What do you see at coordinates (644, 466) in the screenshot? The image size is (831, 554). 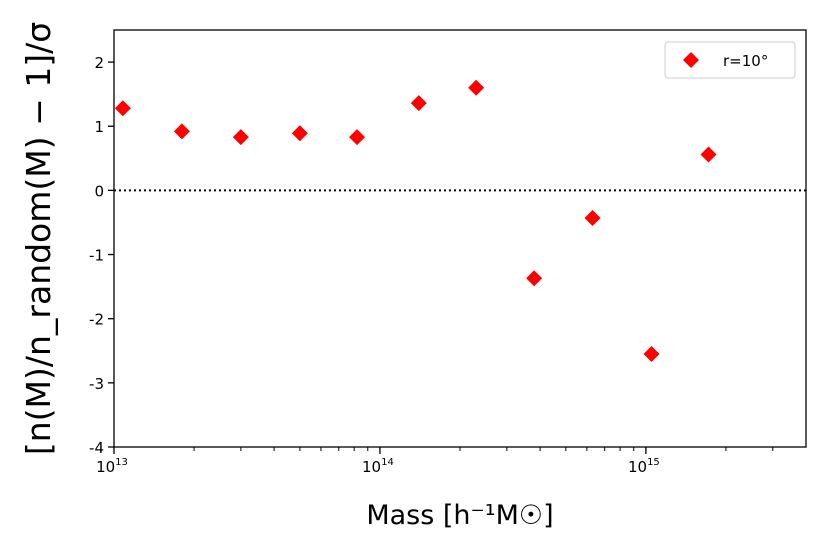 I see `x-tick-label: 1015` at bounding box center [644, 466].